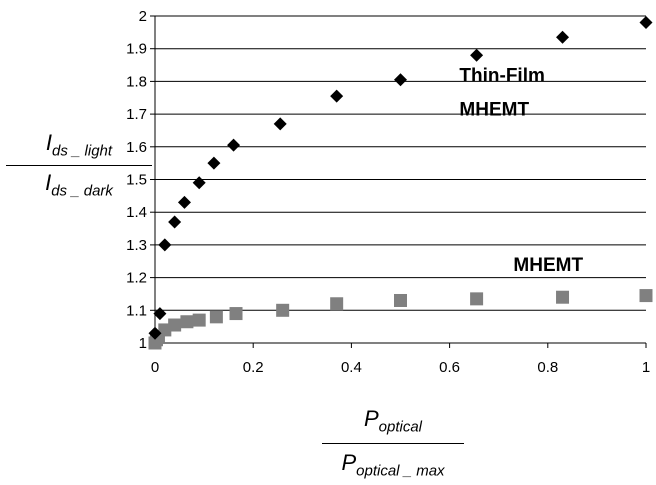  I want to click on x-axis-label: Poptical Poptical _ max, so click(393, 443).